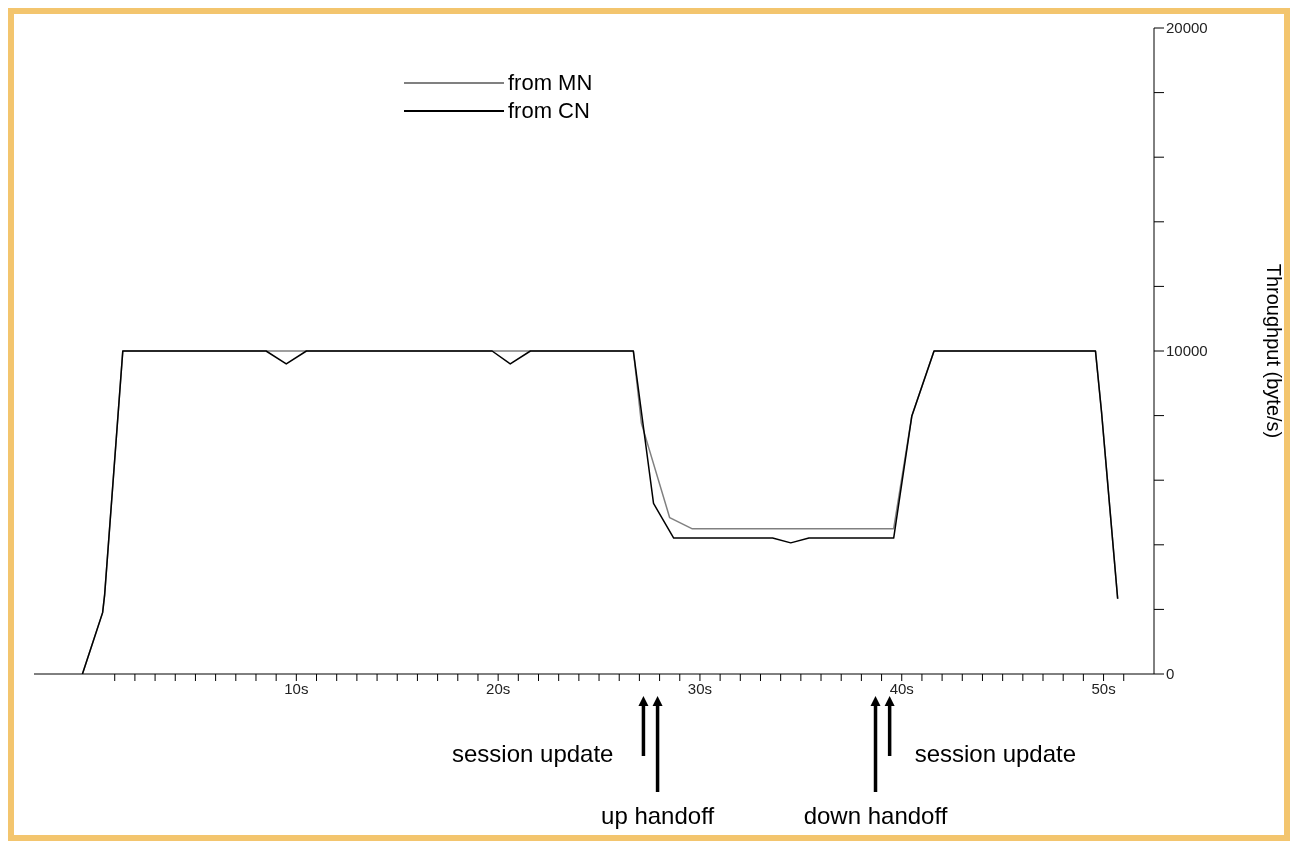 This screenshot has width=1298, height=849. Describe the element at coordinates (498, 688) in the screenshot. I see `x-tick-label: 20s` at that location.